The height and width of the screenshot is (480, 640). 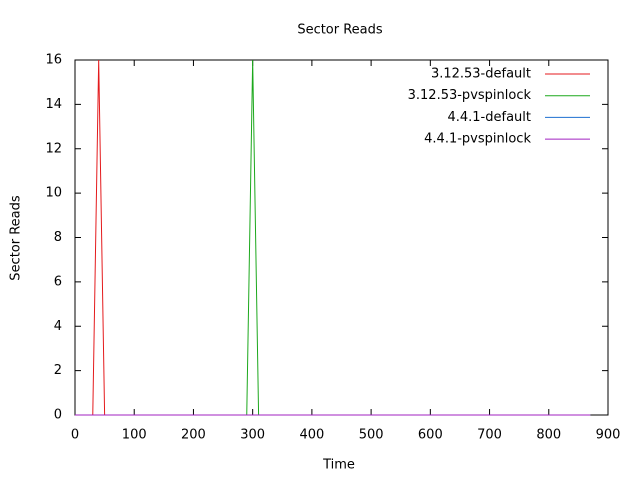 I want to click on x-tick-label: 100, so click(x=134, y=435).